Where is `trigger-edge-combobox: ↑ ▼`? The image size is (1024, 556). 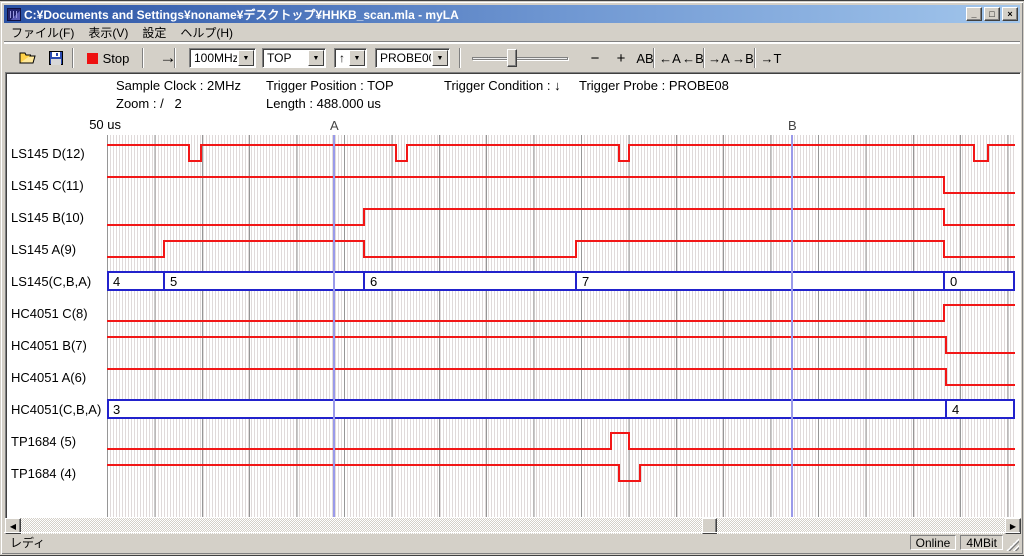
trigger-edge-combobox: ↑ ▼ is located at coordinates (350, 58).